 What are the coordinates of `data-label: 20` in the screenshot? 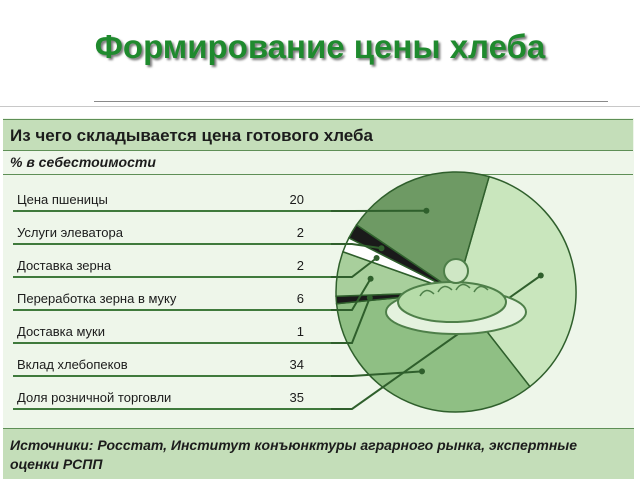 It's located at (296, 199).